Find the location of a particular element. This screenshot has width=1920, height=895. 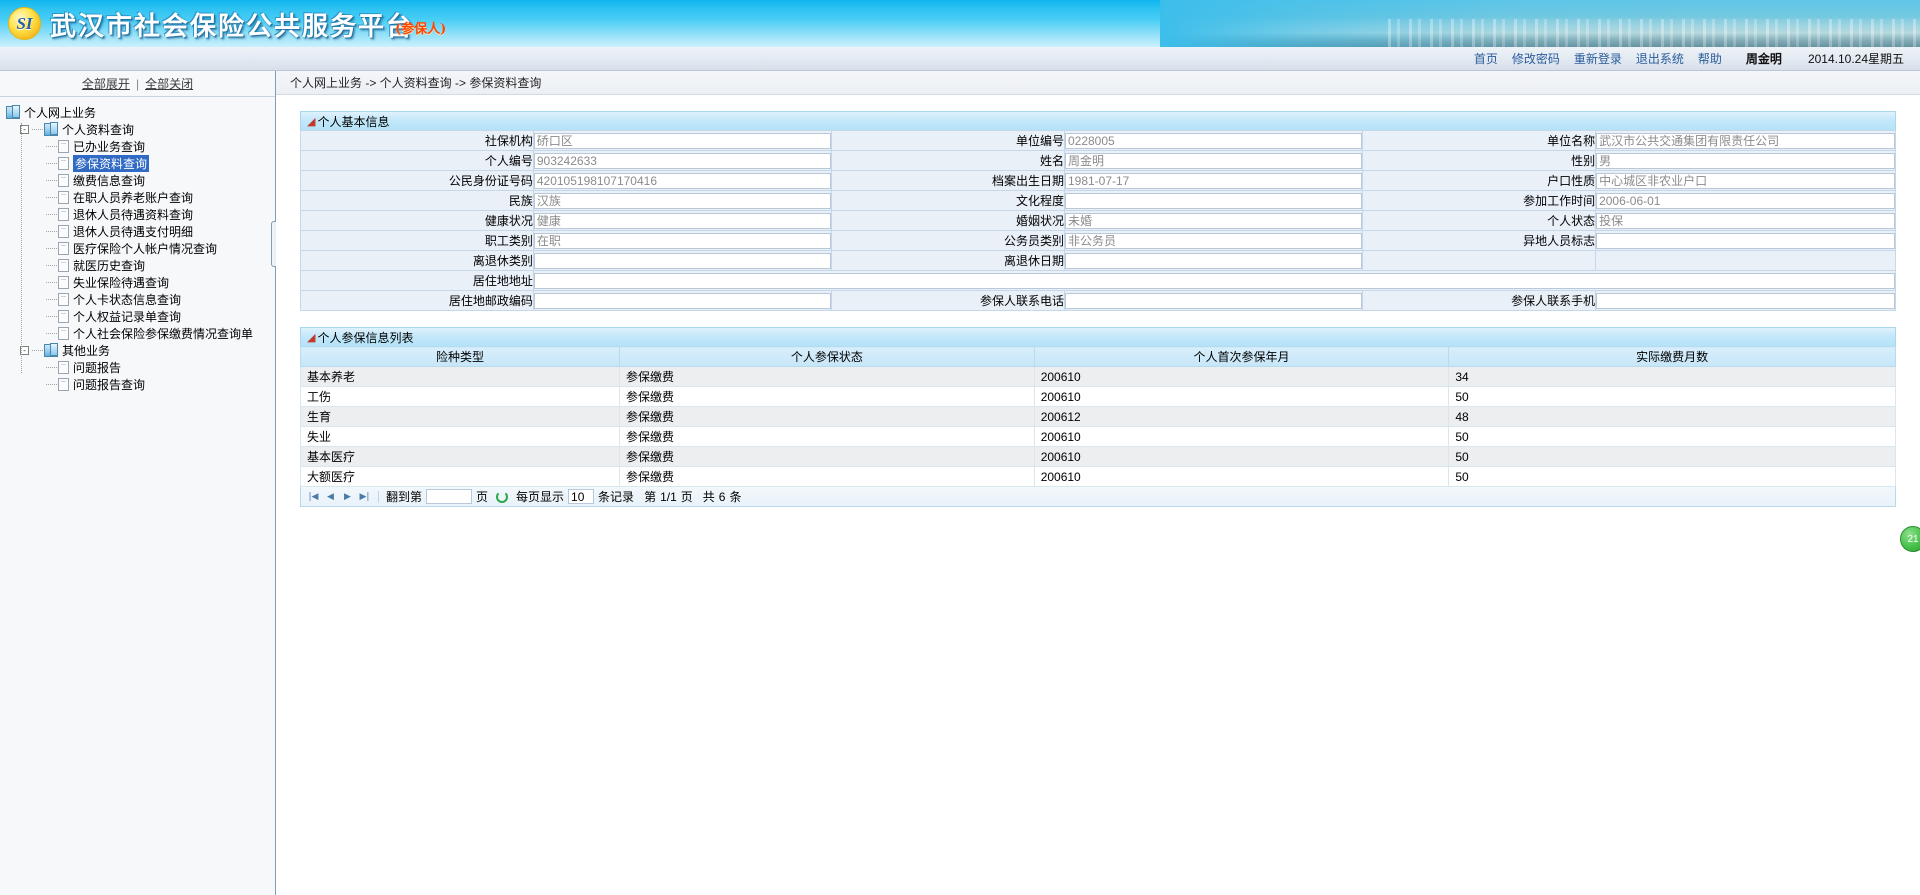

sidebar-item-label: 问题报告查询 is located at coordinates (109, 385).